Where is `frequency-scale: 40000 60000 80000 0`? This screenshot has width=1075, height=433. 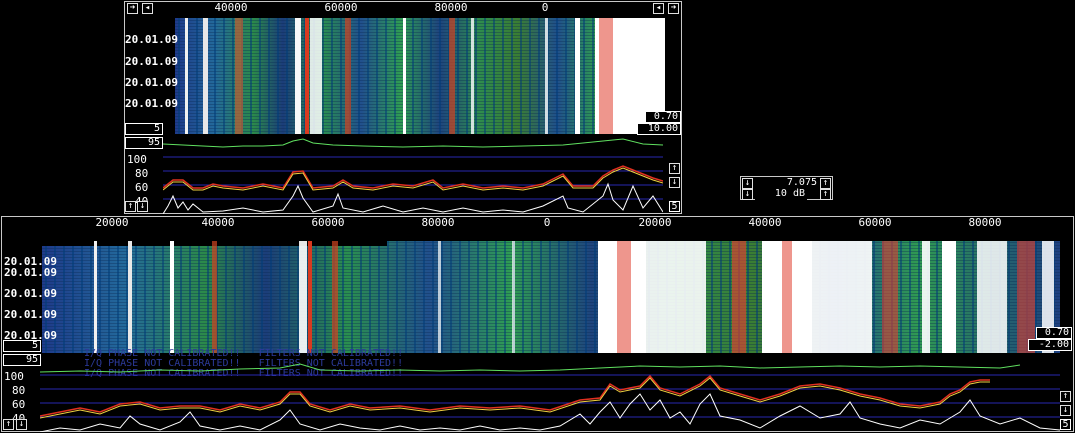
frequency-scale: 40000 60000 80000 0 is located at coordinates (403, 8).